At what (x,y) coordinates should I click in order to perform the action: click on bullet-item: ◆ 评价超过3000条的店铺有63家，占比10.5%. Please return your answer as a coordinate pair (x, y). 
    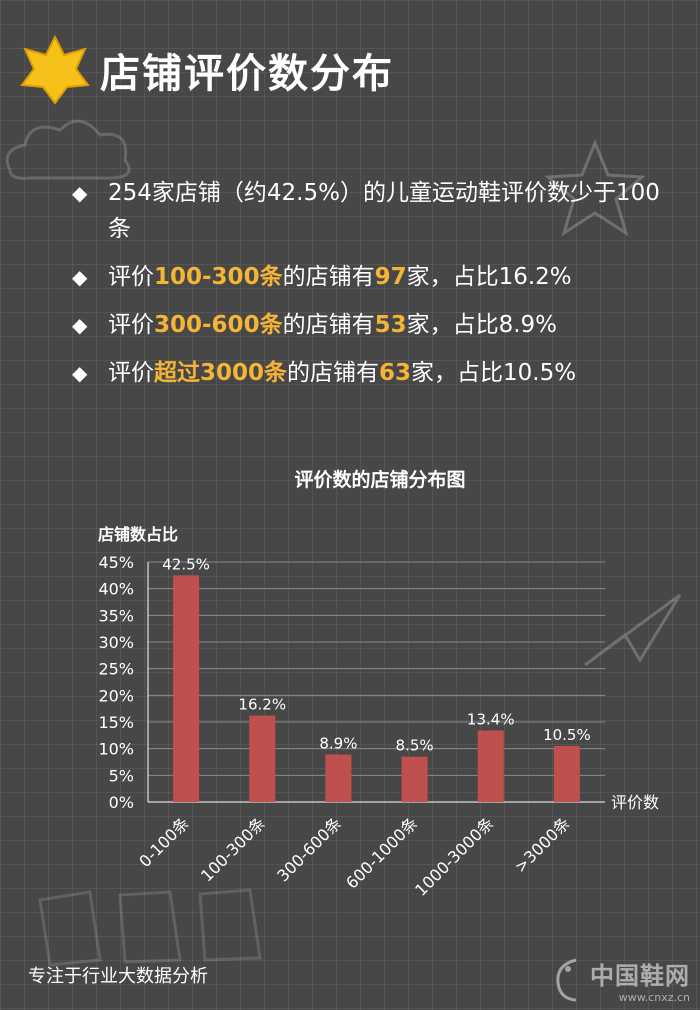
    Looking at the image, I should click on (370, 373).